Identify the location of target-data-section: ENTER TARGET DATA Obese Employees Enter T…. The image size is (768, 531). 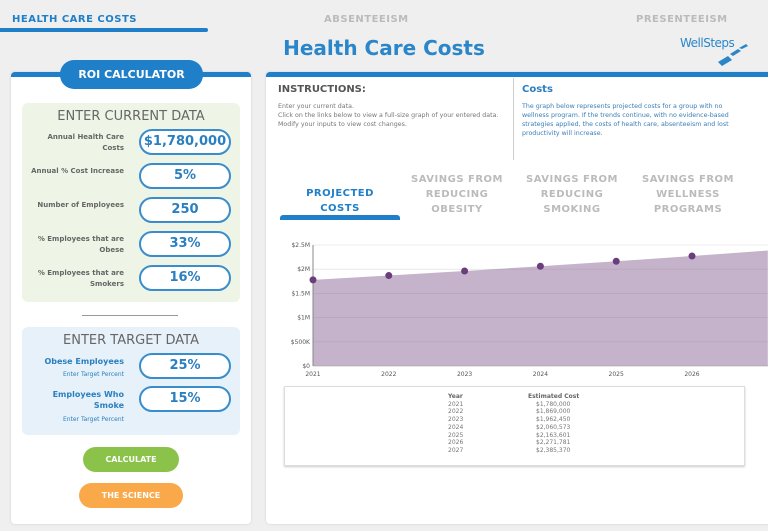
(131, 381).